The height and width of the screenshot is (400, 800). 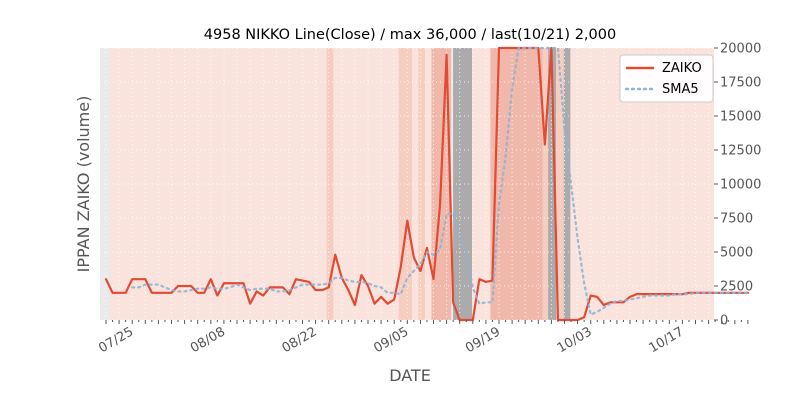 What do you see at coordinates (682, 68) in the screenshot?
I see `legend-label-zaiko: ZAIKO` at bounding box center [682, 68].